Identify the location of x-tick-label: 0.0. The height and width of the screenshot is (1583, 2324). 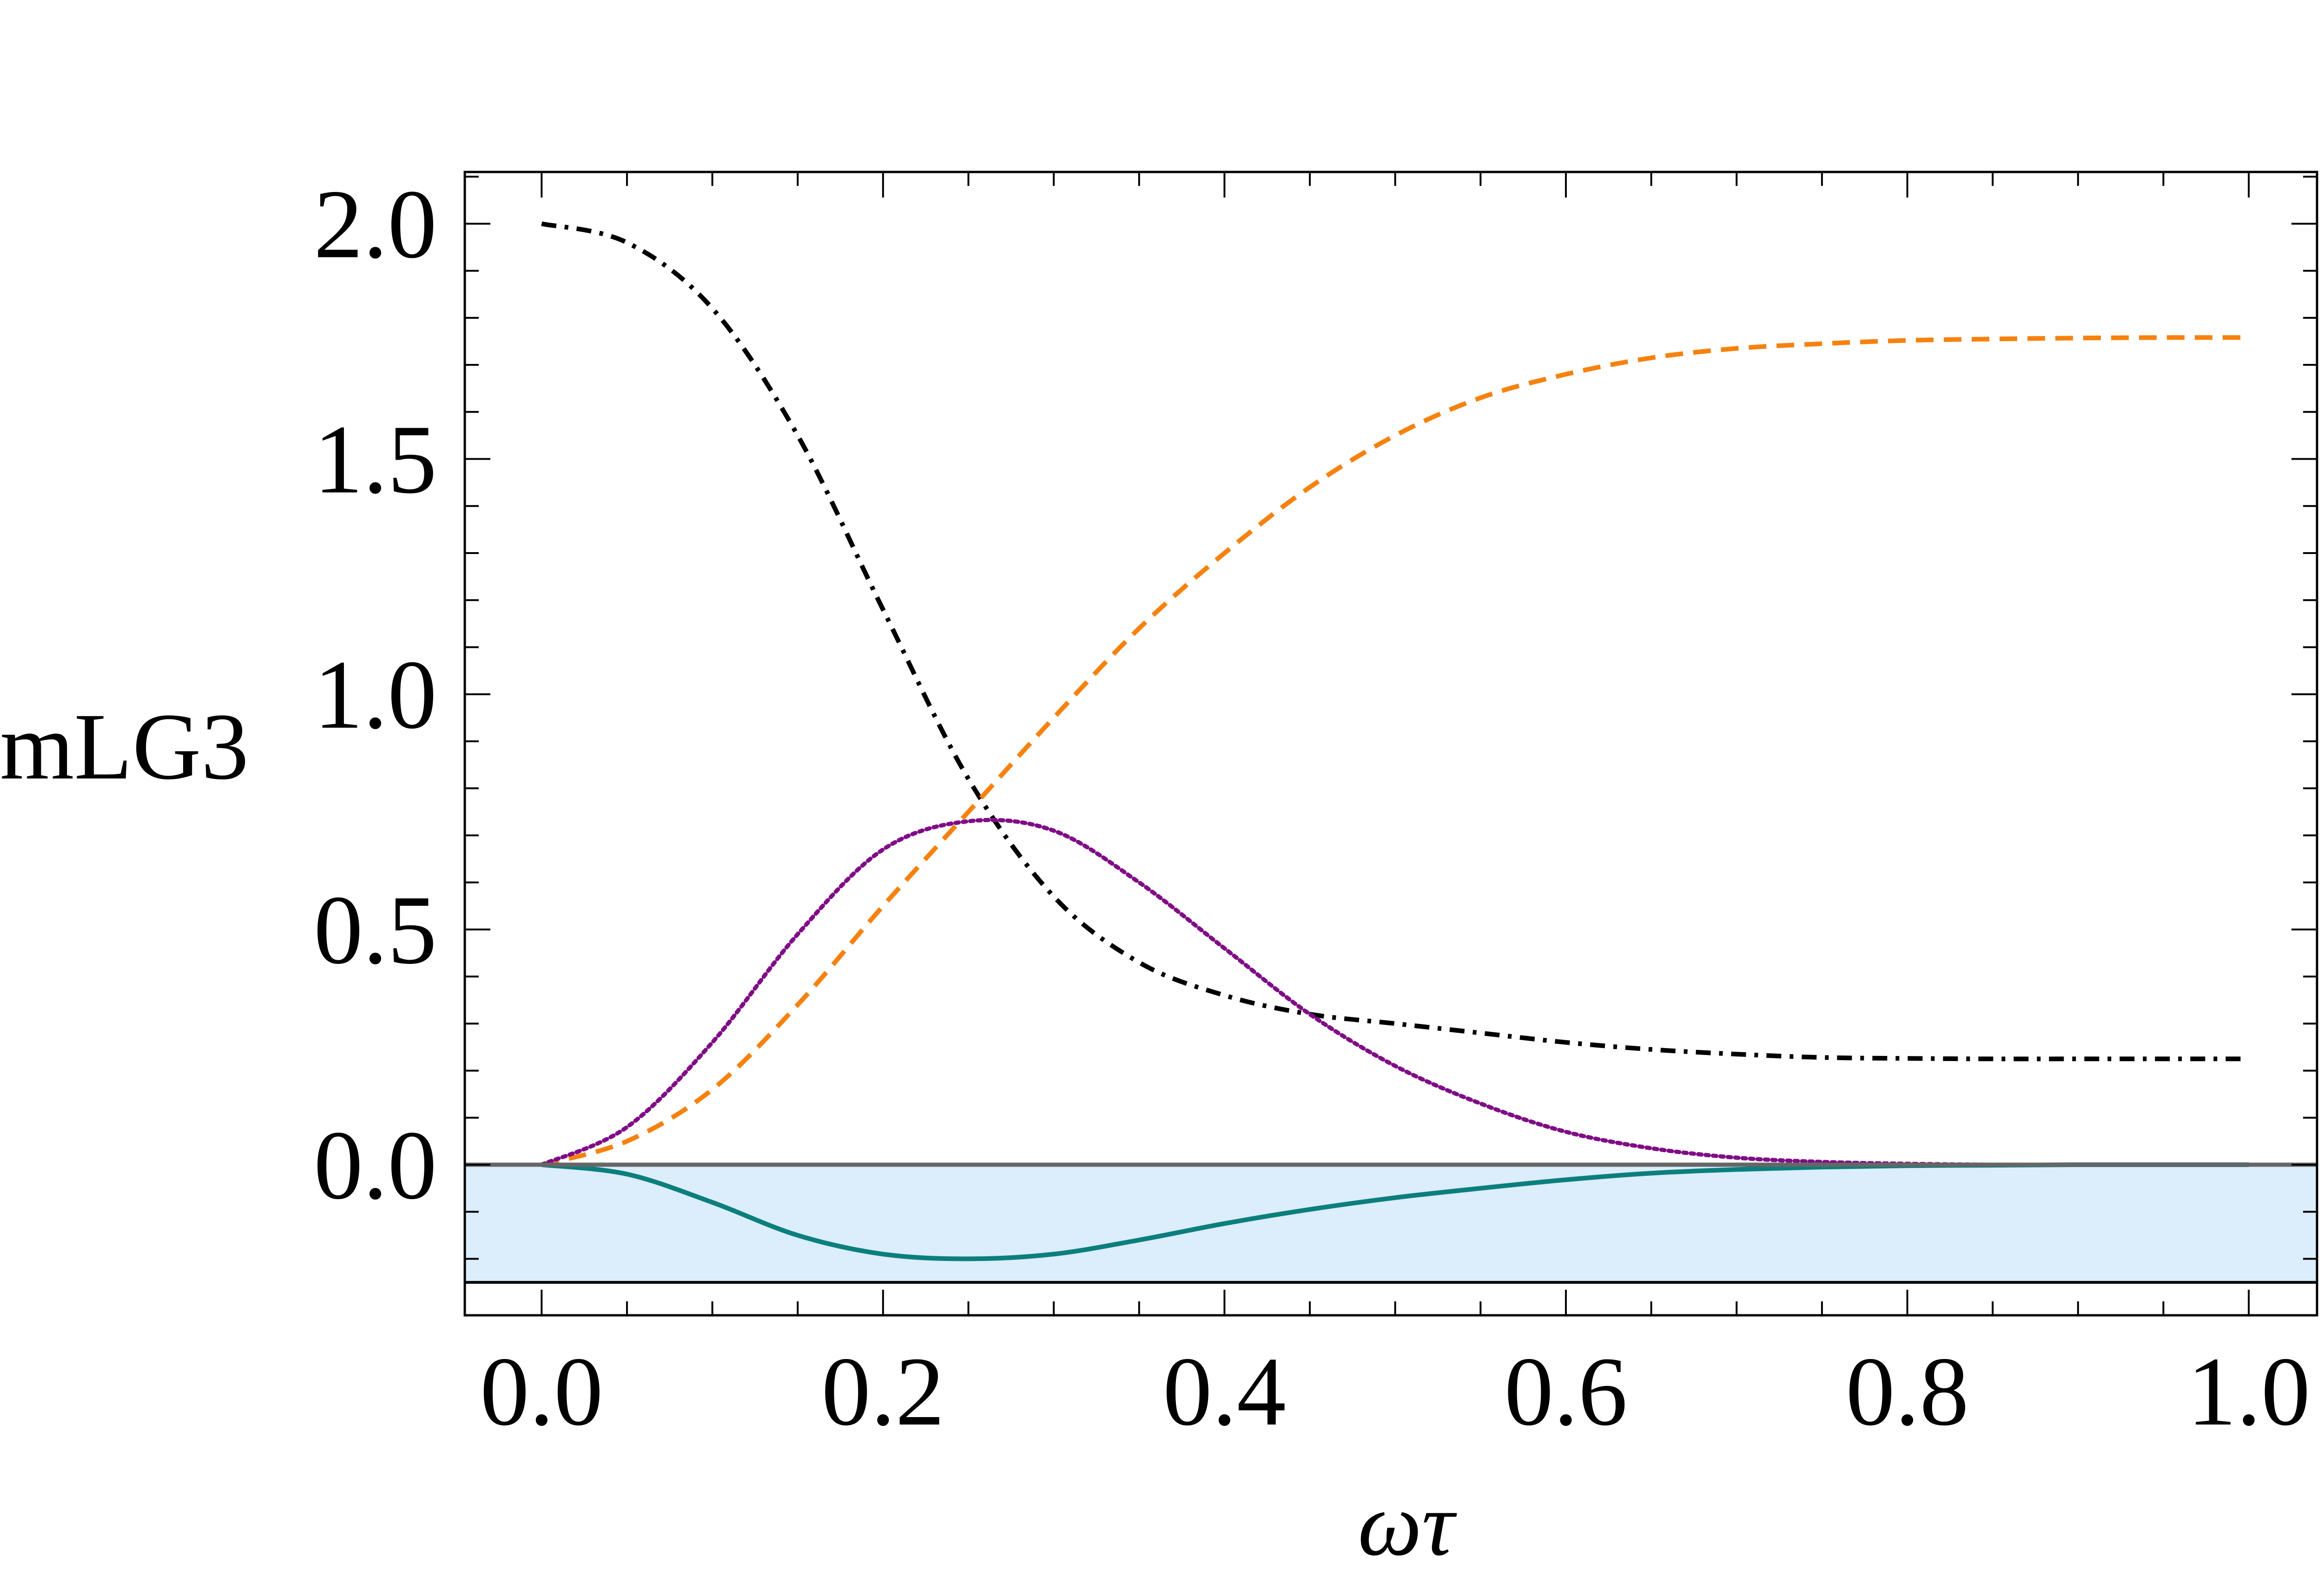
(541, 1391).